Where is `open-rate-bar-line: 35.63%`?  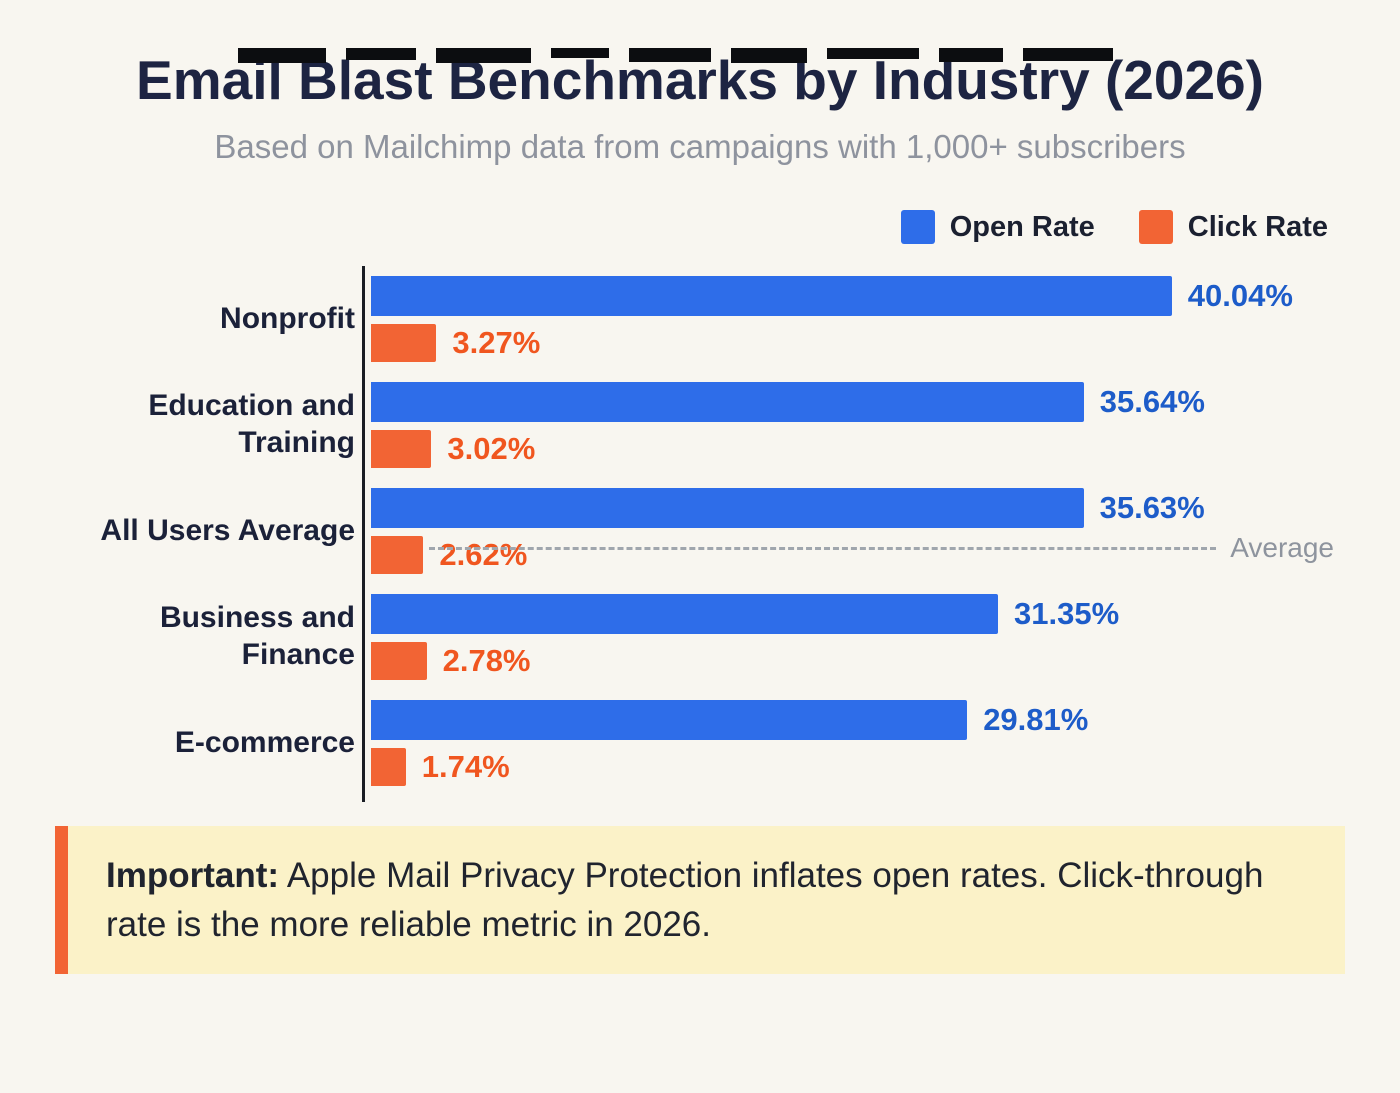
open-rate-bar-line: 35.63% is located at coordinates (885, 508).